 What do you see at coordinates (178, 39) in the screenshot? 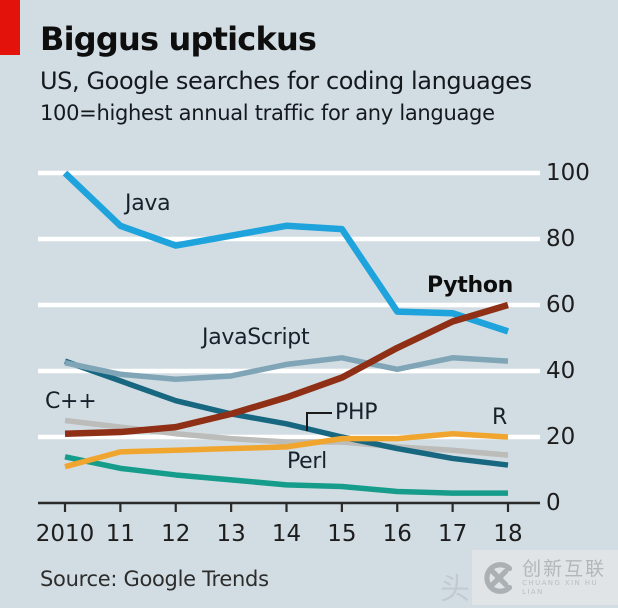
I see `page-title: Biggus uptickus` at bounding box center [178, 39].